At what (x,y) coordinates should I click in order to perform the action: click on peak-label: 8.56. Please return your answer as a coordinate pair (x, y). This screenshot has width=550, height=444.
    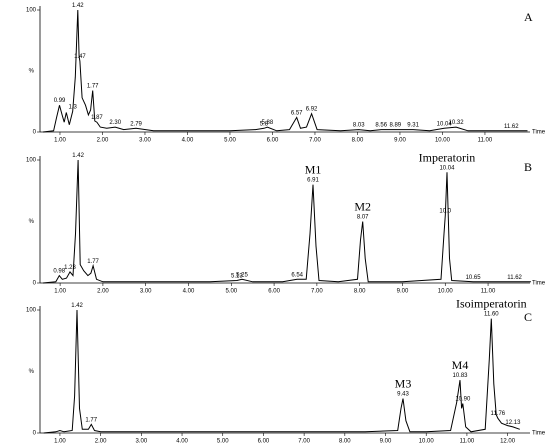
    Looking at the image, I should click on (381, 126).